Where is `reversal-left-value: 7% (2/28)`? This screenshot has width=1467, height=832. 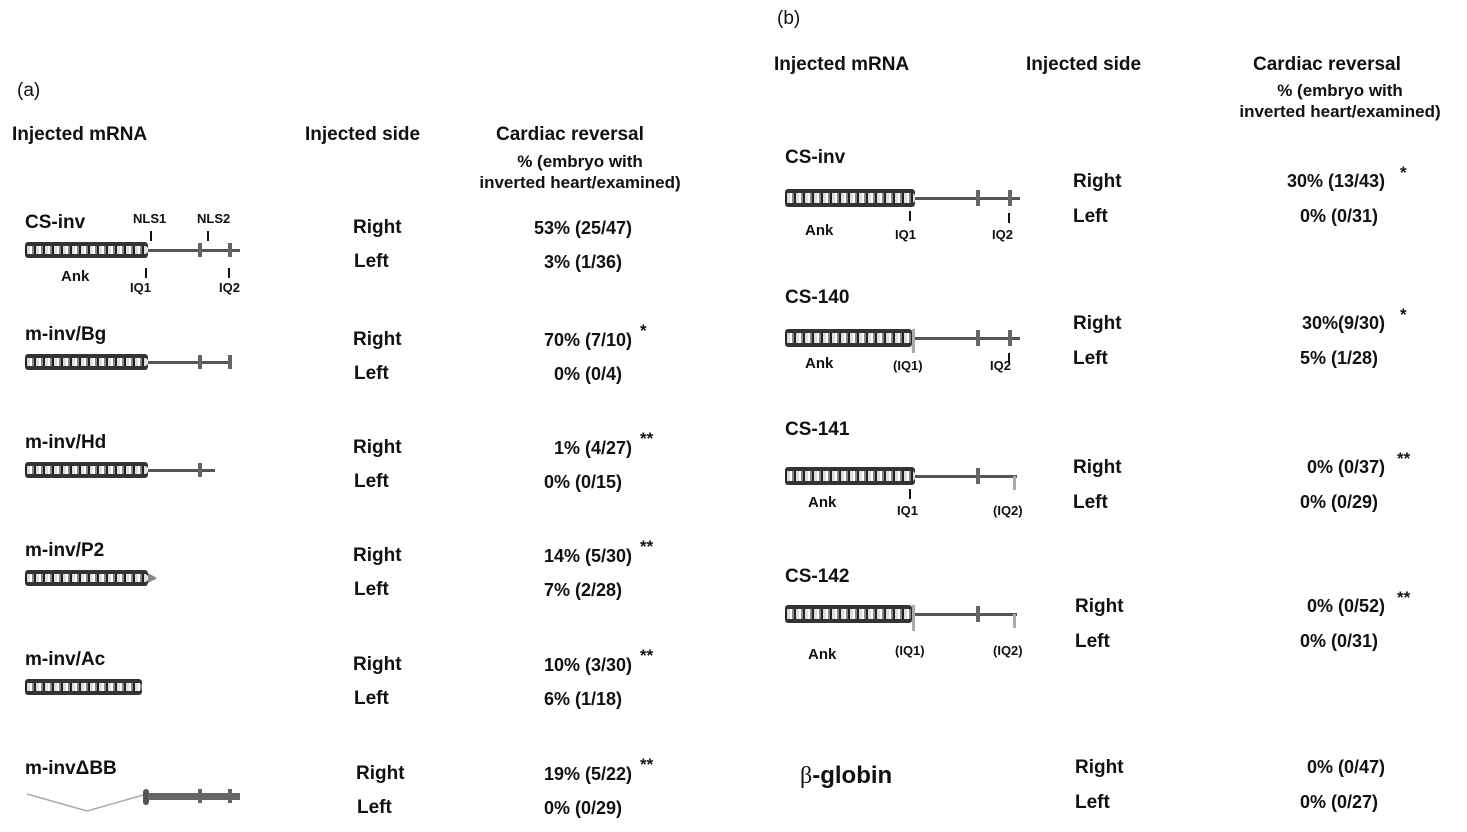
reversal-left-value: 7% (2/28) is located at coordinates (582, 590).